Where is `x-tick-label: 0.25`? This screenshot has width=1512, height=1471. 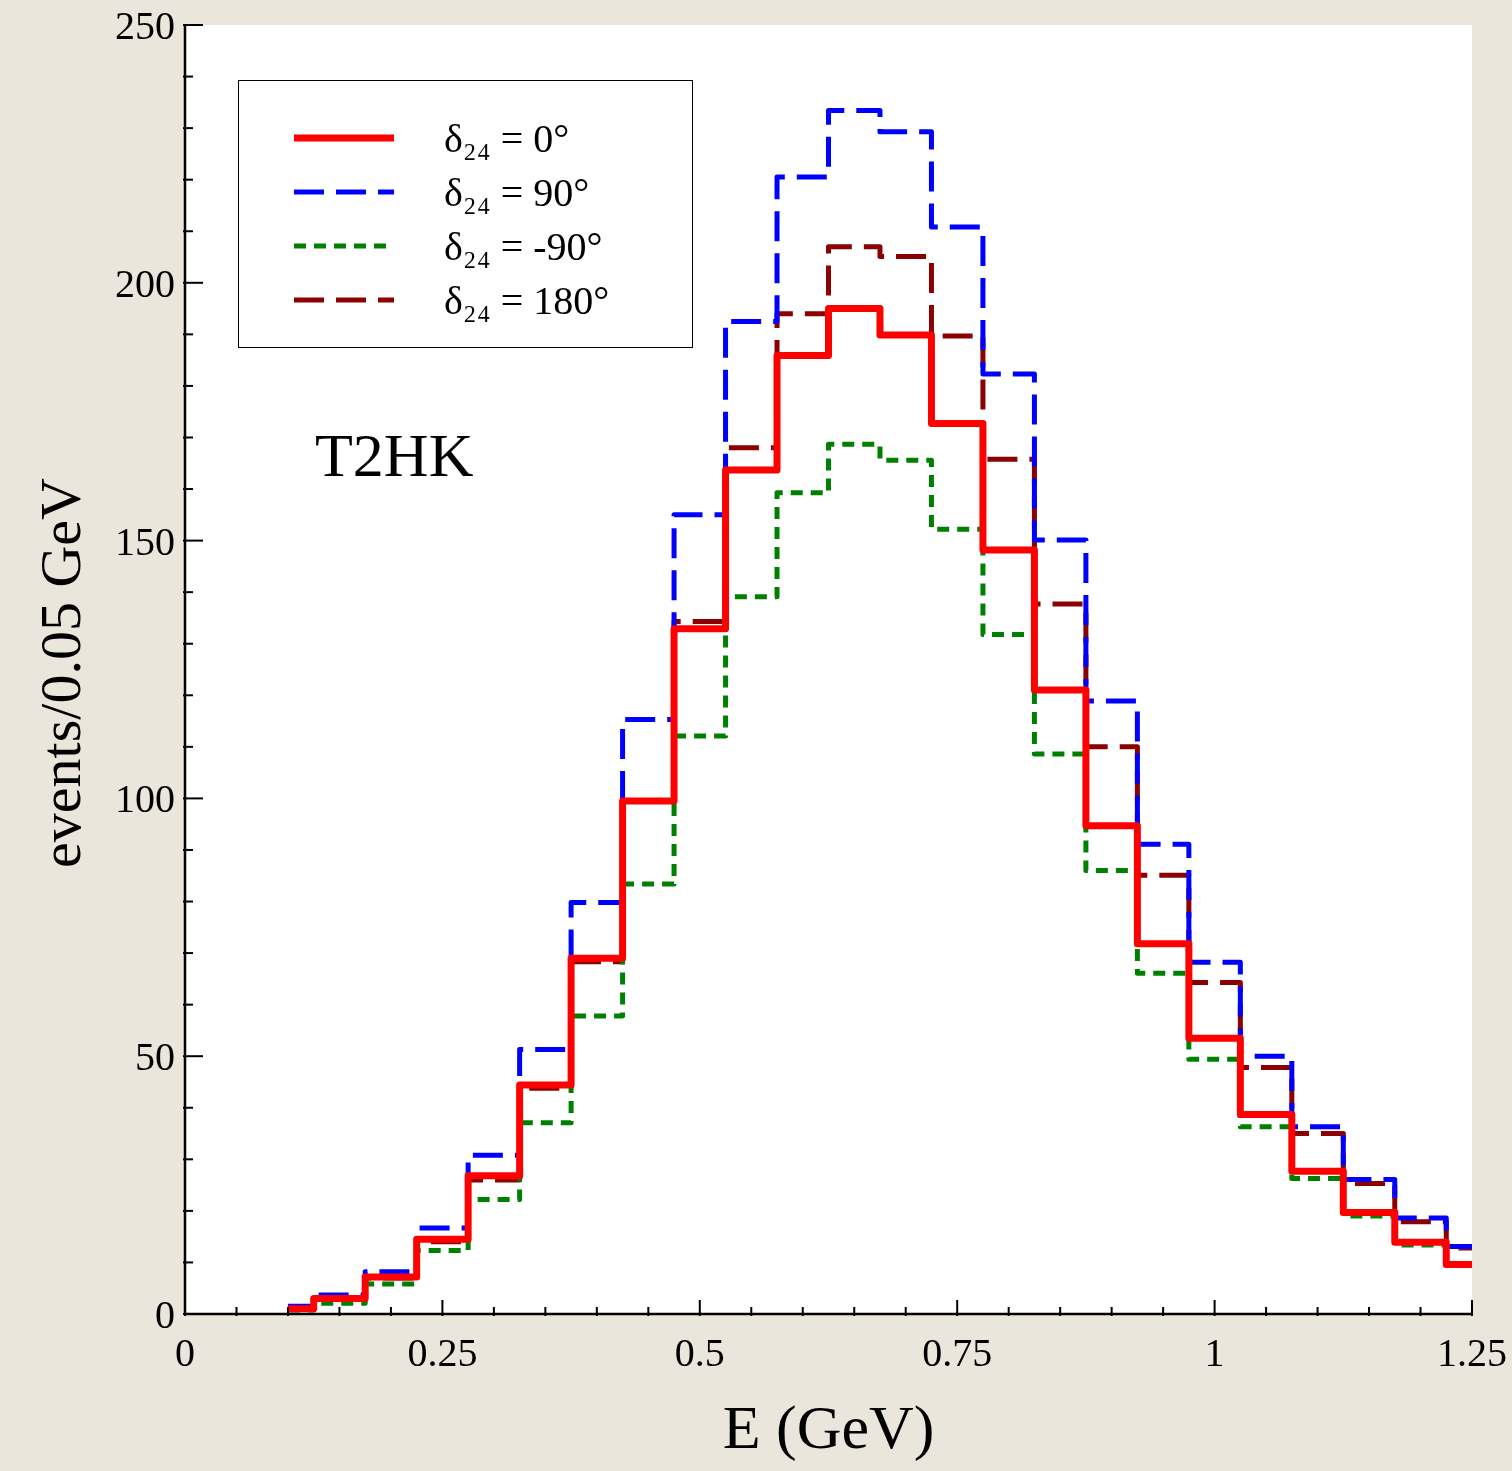 x-tick-label: 0.25 is located at coordinates (442, 1352).